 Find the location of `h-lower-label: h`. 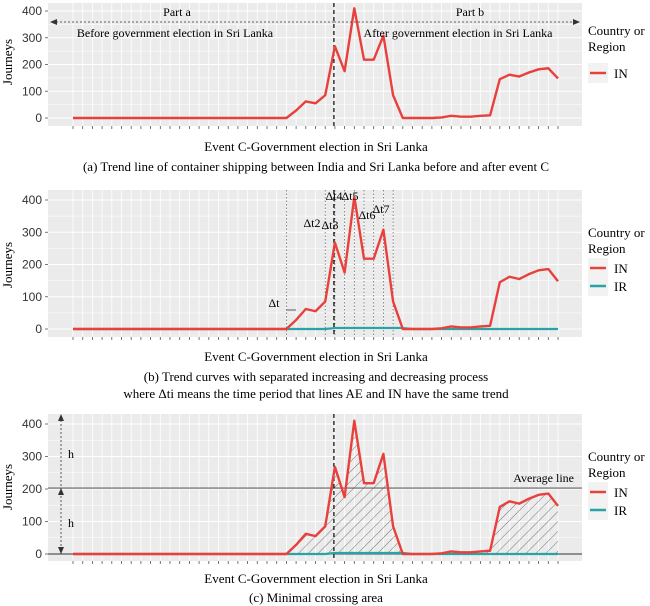

h-lower-label: h is located at coordinates (71, 523).